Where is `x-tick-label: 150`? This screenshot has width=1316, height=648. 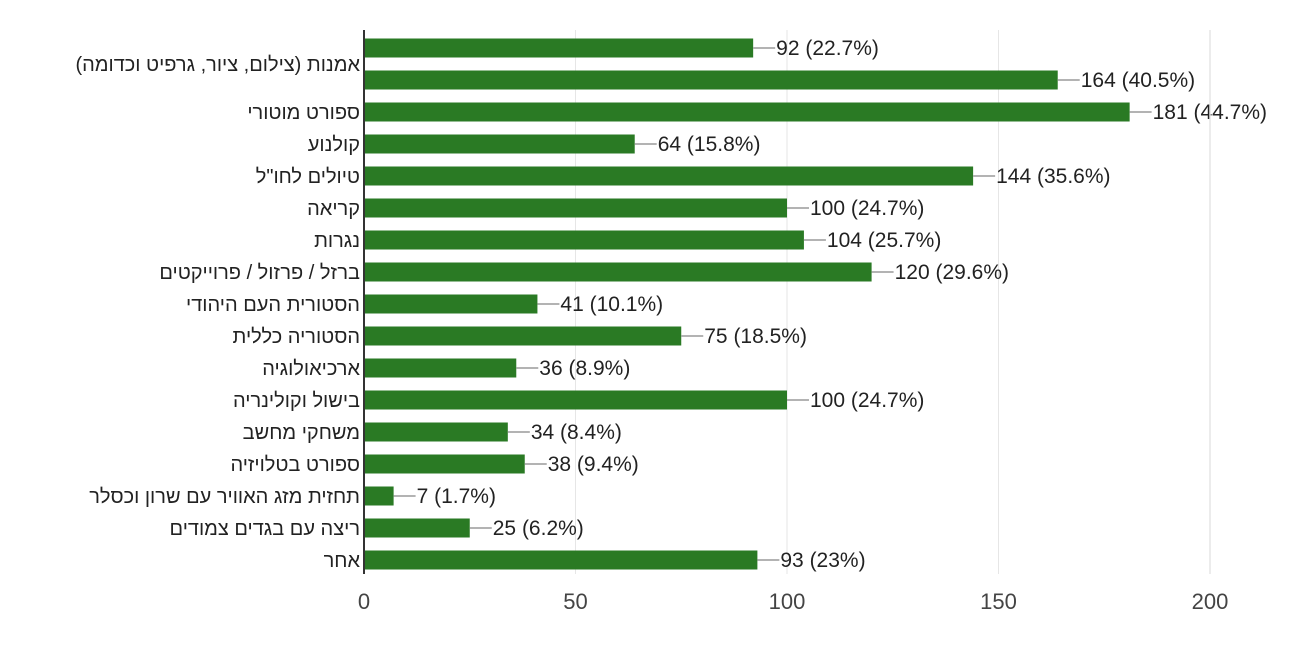 x-tick-label: 150 is located at coordinates (998, 601).